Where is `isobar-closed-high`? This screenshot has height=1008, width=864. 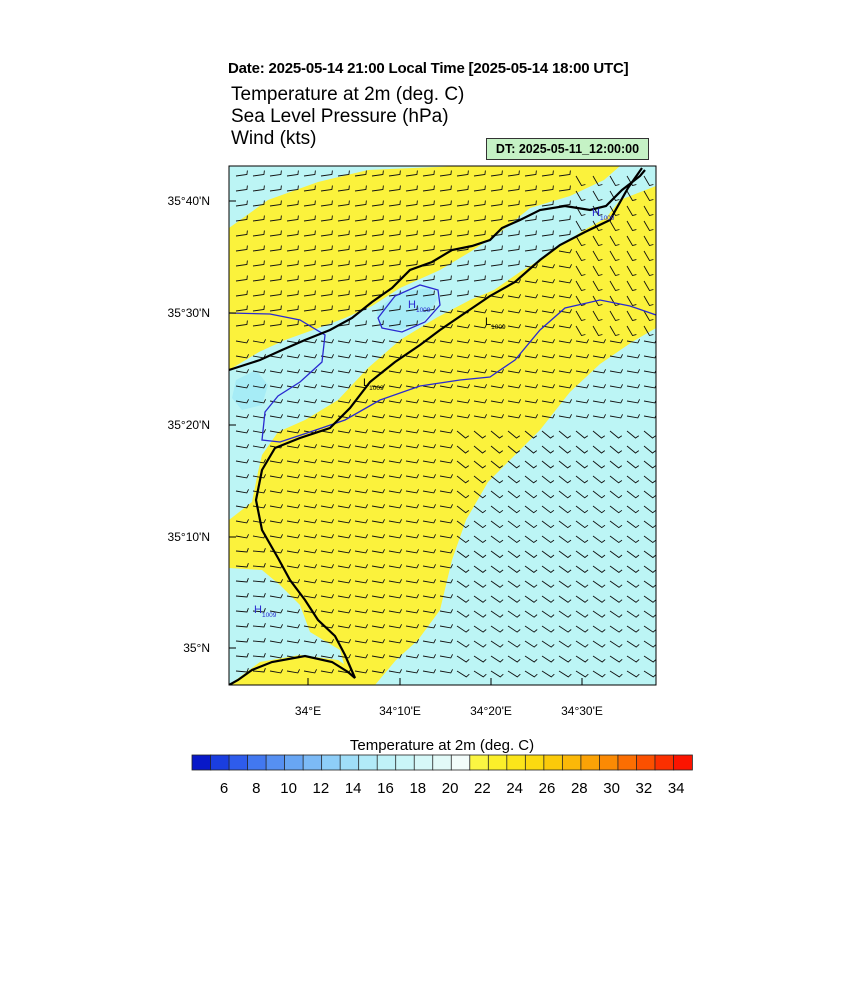
isobar-closed-high is located at coordinates (409, 308).